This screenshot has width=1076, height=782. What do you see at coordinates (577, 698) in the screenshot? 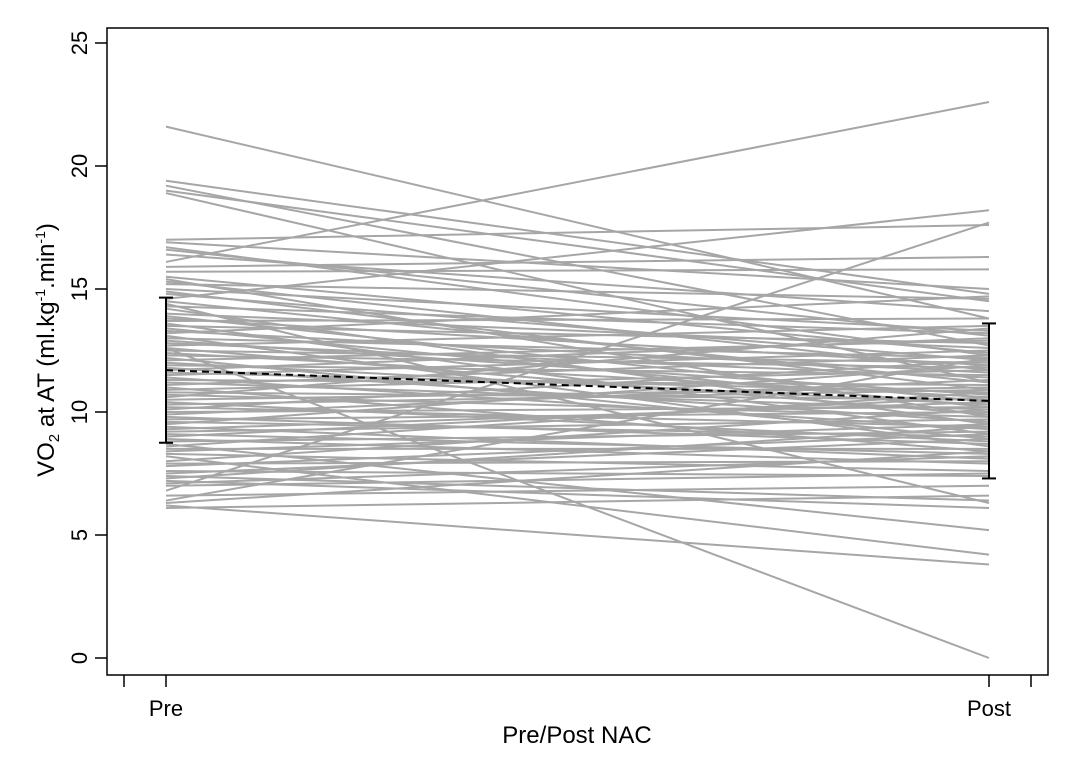
I see `x-axis: Pre Post` at bounding box center [577, 698].